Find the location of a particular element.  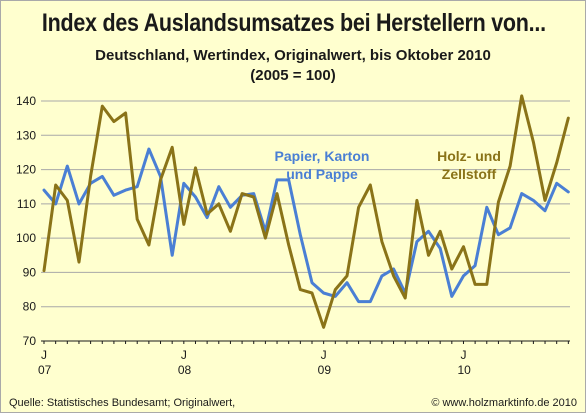

series-label-papier: Papier, Karton is located at coordinates (322, 156).